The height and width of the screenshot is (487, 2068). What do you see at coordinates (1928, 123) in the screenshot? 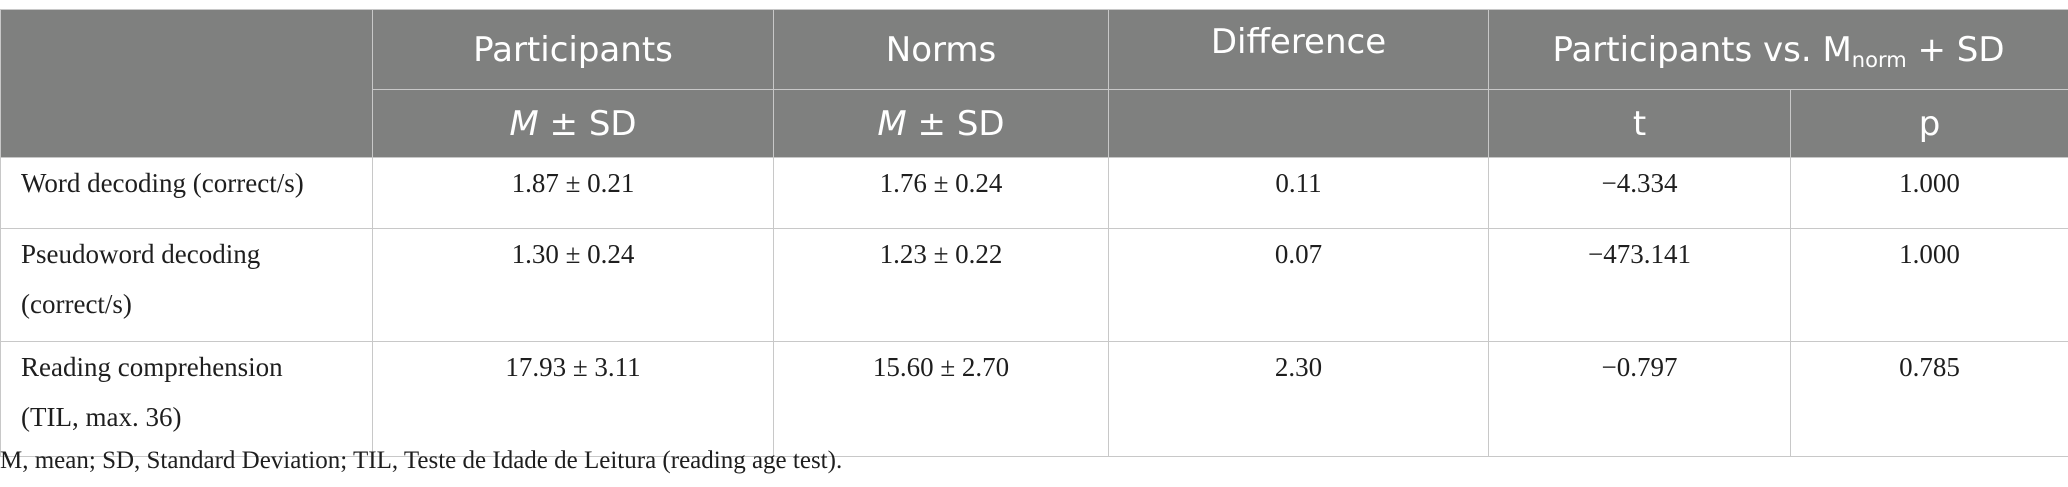
I see `header-p: p` at bounding box center [1928, 123].